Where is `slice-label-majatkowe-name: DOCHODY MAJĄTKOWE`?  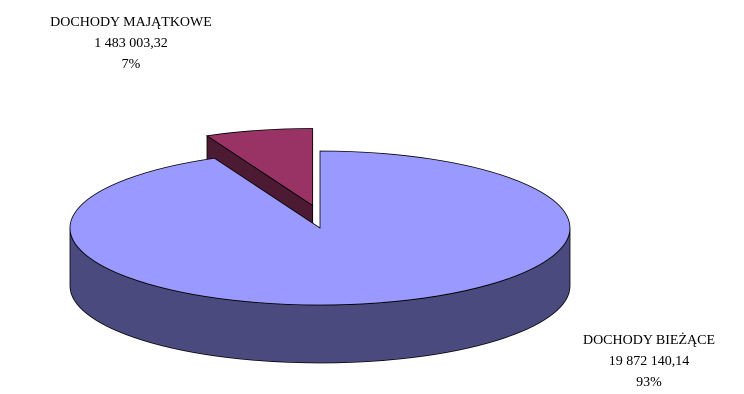 slice-label-majatkowe-name: DOCHODY MAJĄTKOWE is located at coordinates (131, 22).